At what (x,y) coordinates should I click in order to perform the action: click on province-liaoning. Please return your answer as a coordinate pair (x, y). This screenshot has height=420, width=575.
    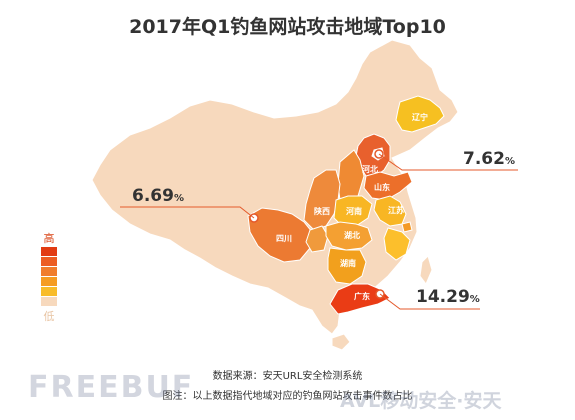
    Looking at the image, I should click on (420, 114).